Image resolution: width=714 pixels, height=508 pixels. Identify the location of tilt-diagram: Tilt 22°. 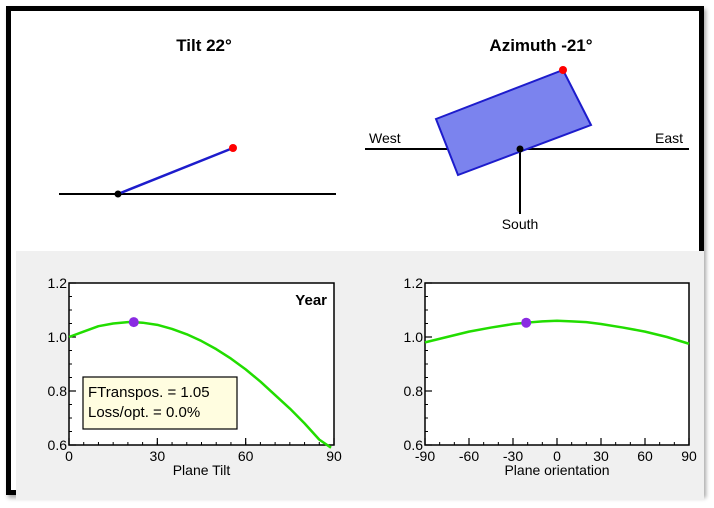
(197, 117).